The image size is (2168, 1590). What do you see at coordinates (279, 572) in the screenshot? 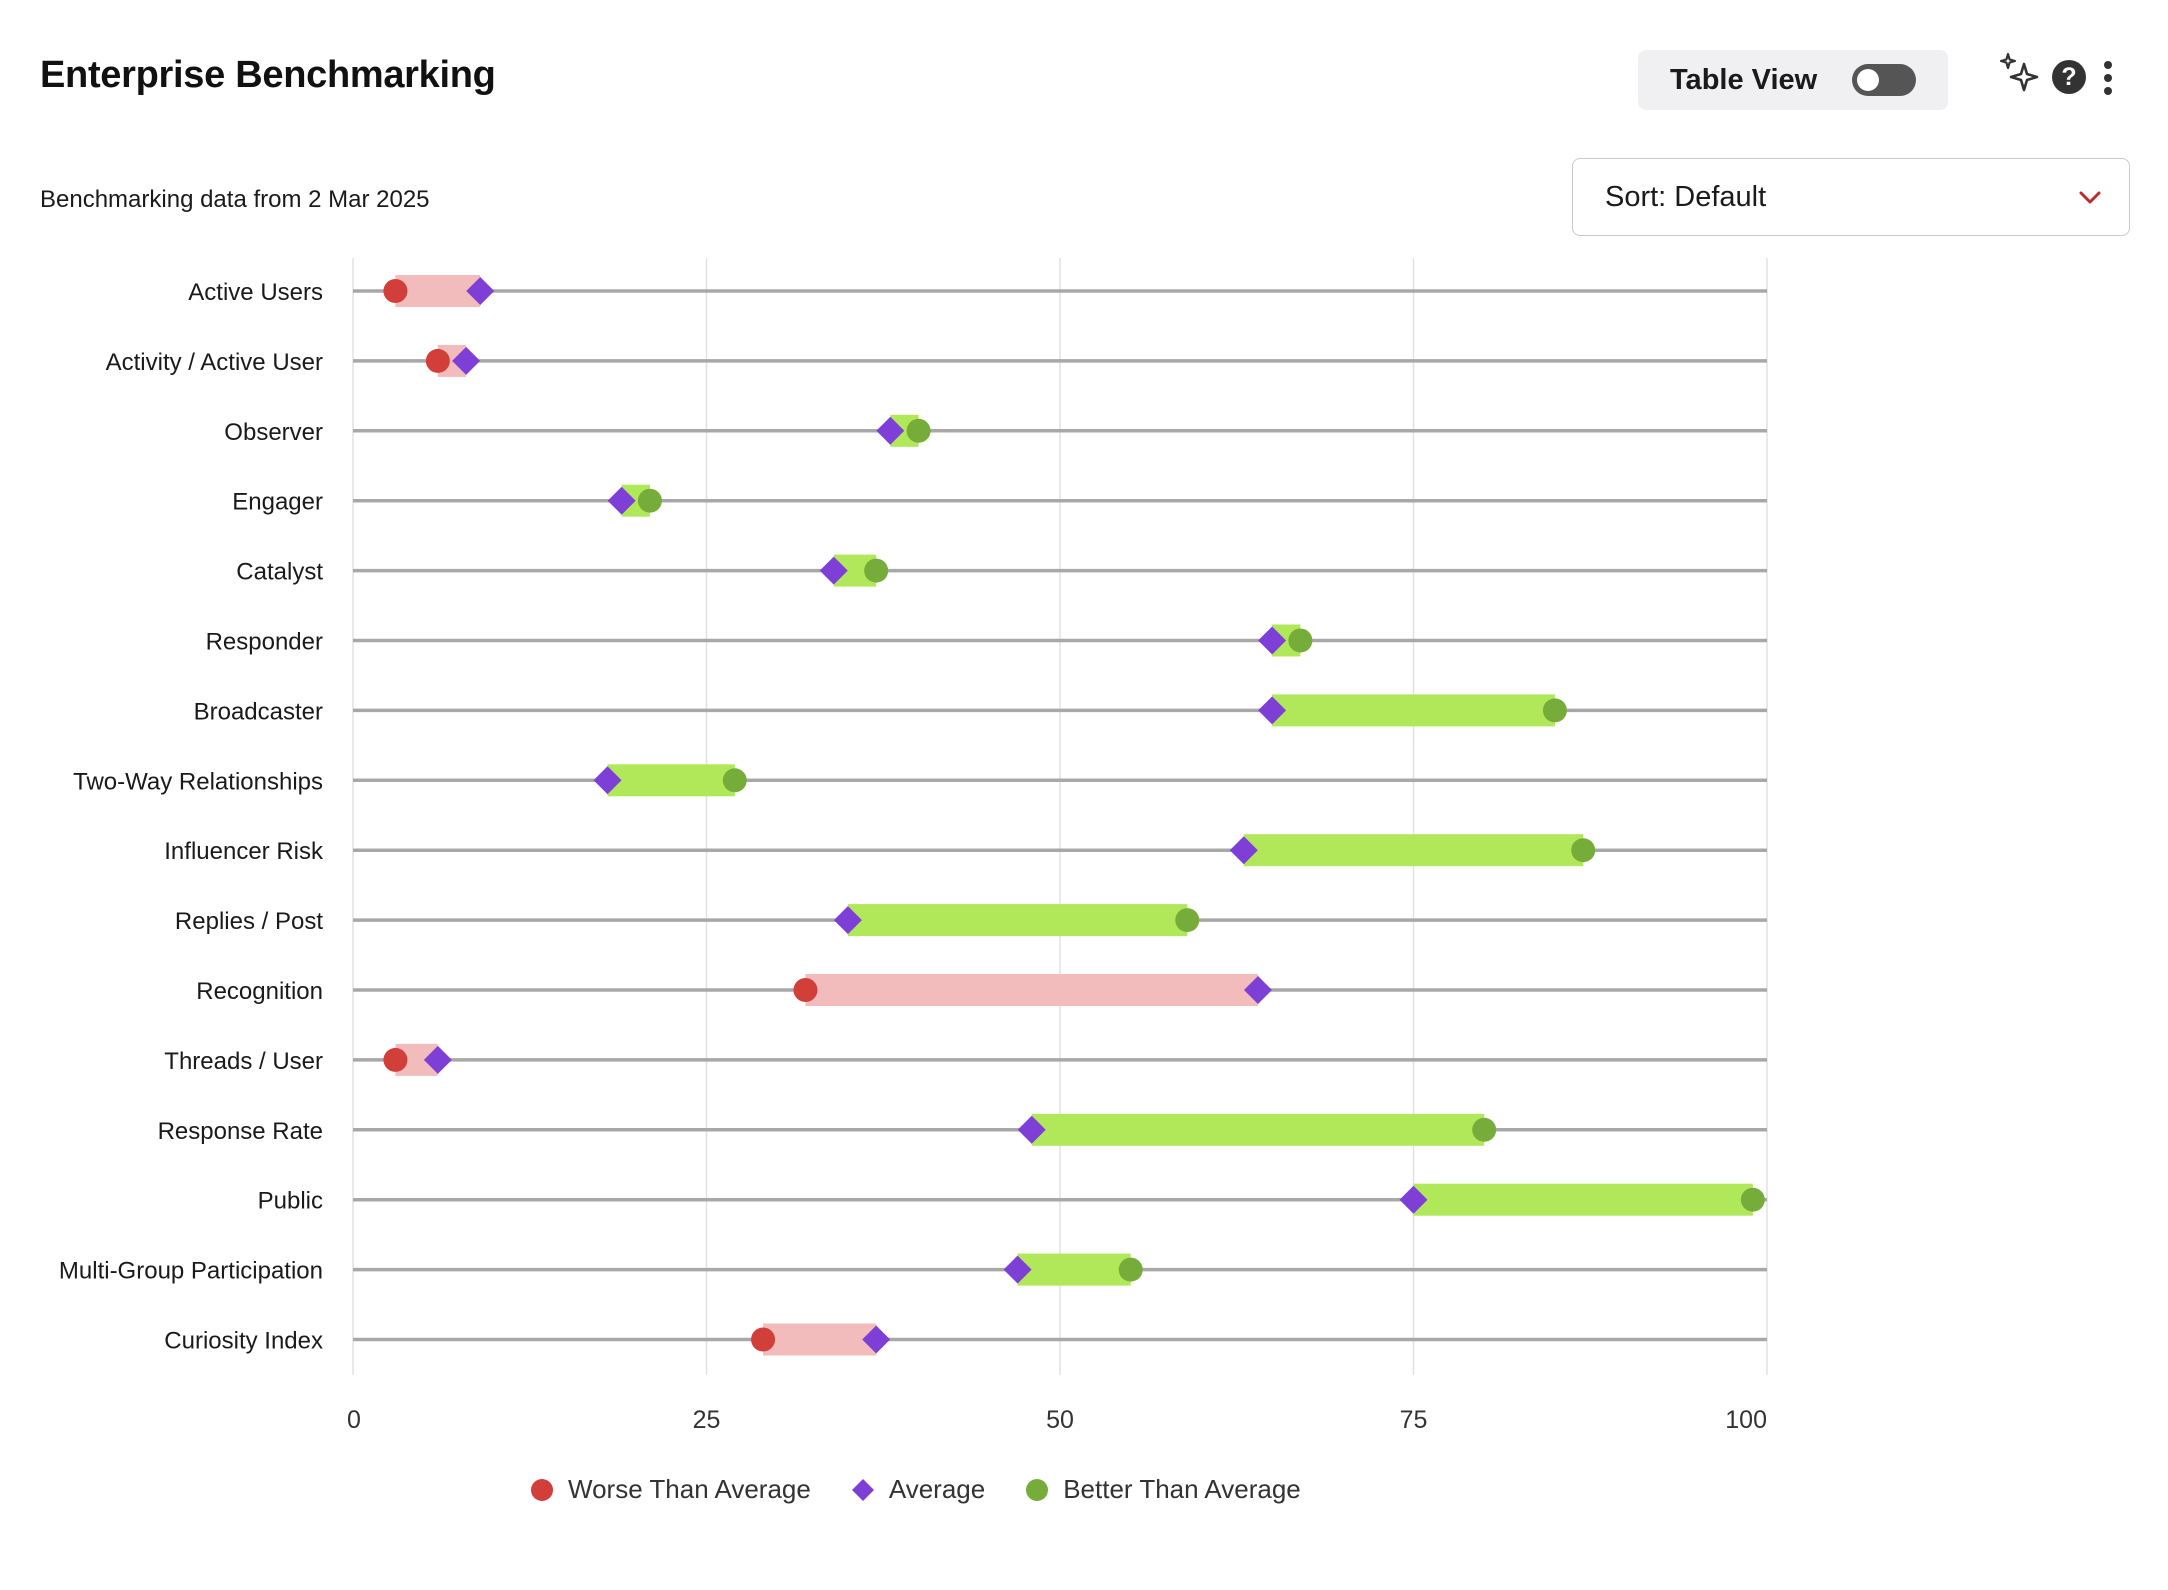
I see `row-label: Catalyst` at bounding box center [279, 572].